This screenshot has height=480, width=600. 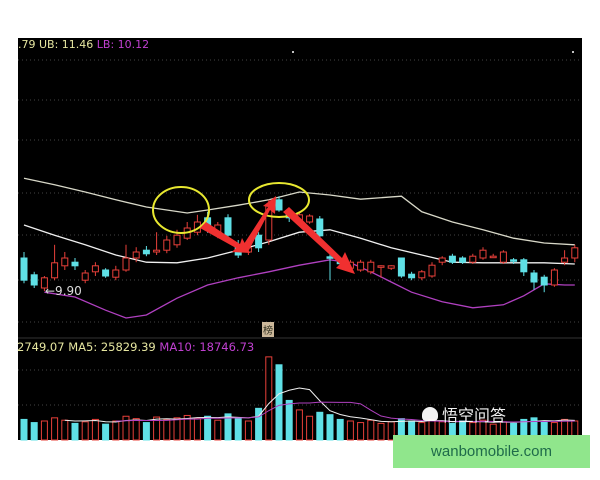 What do you see at coordinates (474, 415) in the screenshot?
I see `watermark-text: 悟空问答` at bounding box center [474, 415].